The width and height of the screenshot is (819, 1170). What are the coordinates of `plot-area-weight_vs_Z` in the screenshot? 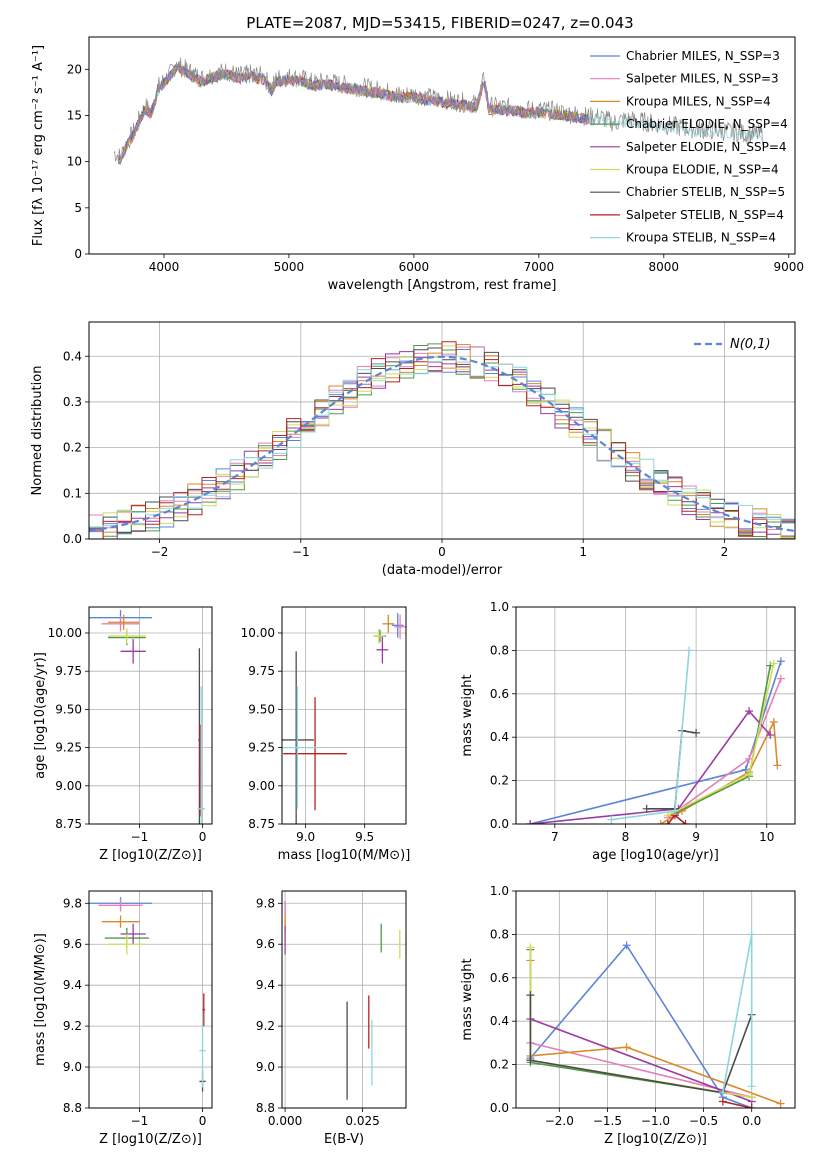 It's located at (655, 1019).